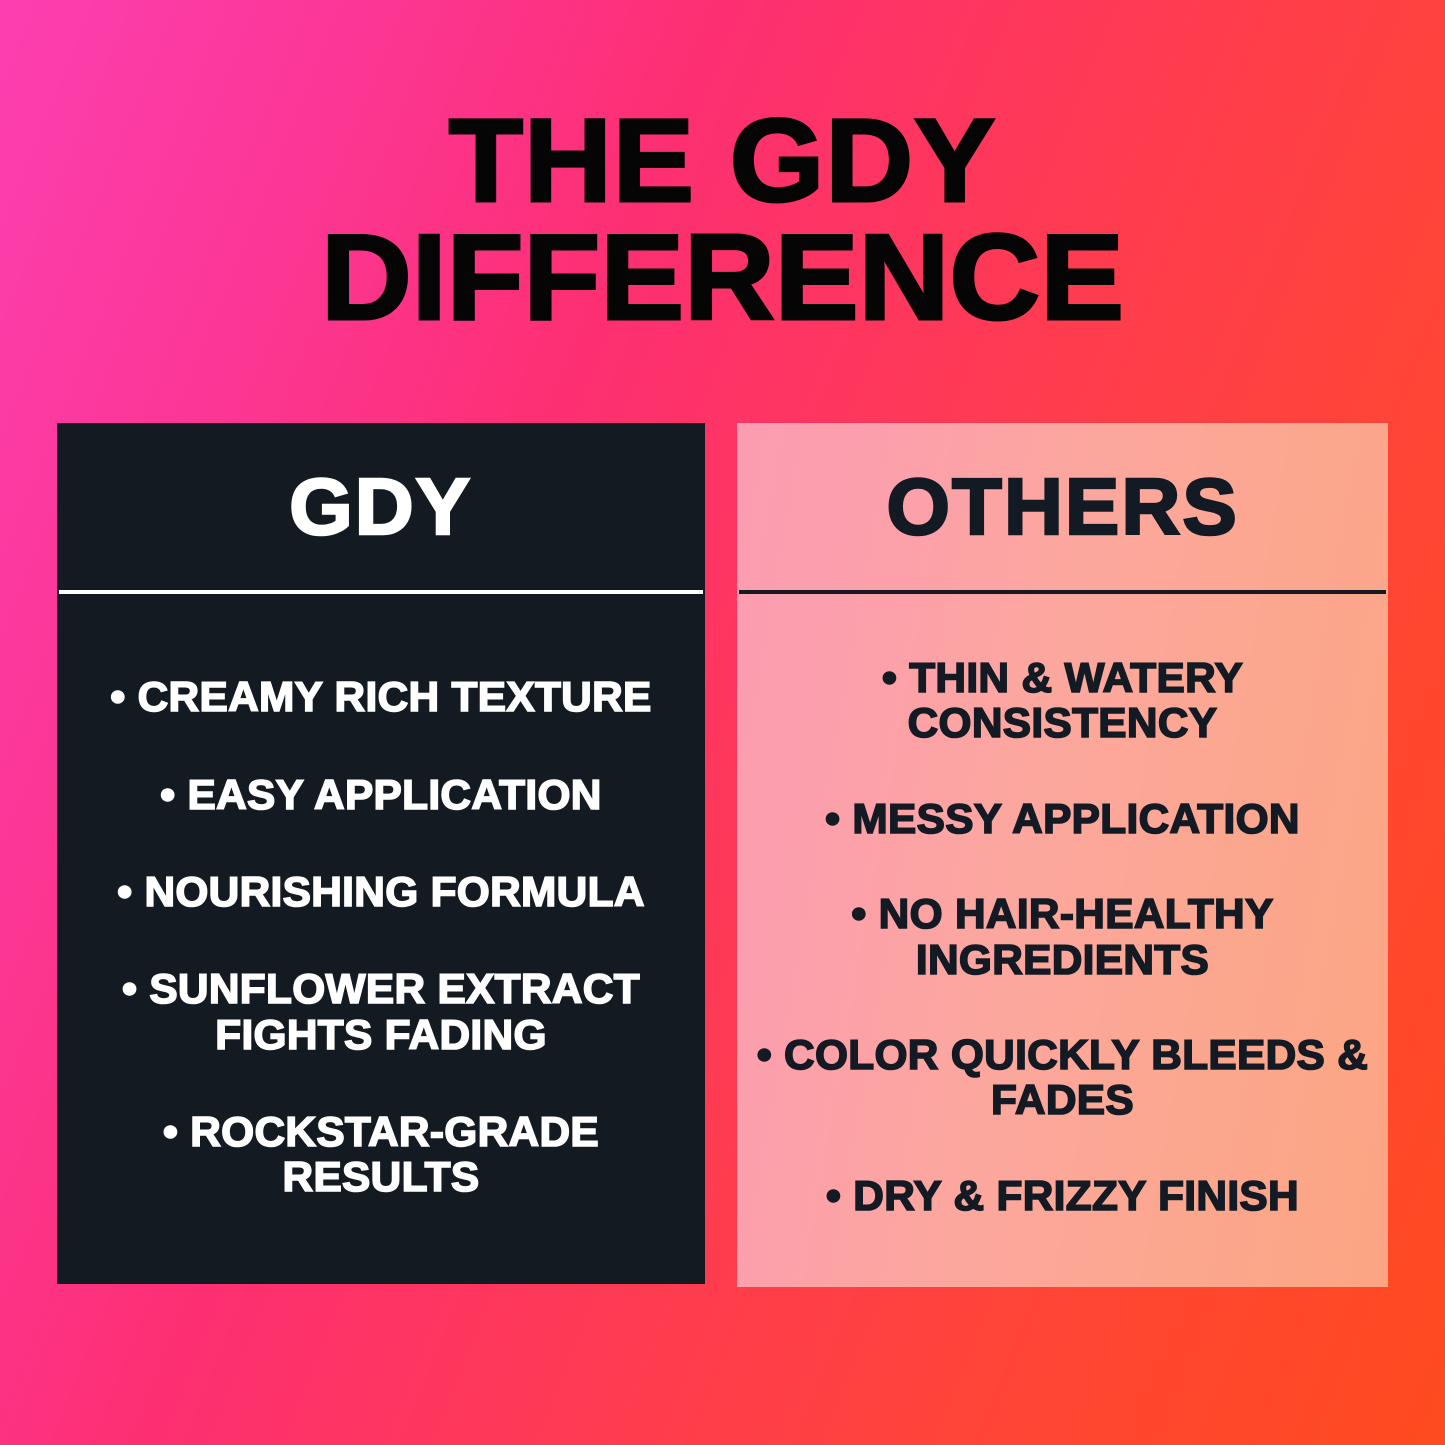  I want to click on title-line-1: THE GDY, so click(722, 161).